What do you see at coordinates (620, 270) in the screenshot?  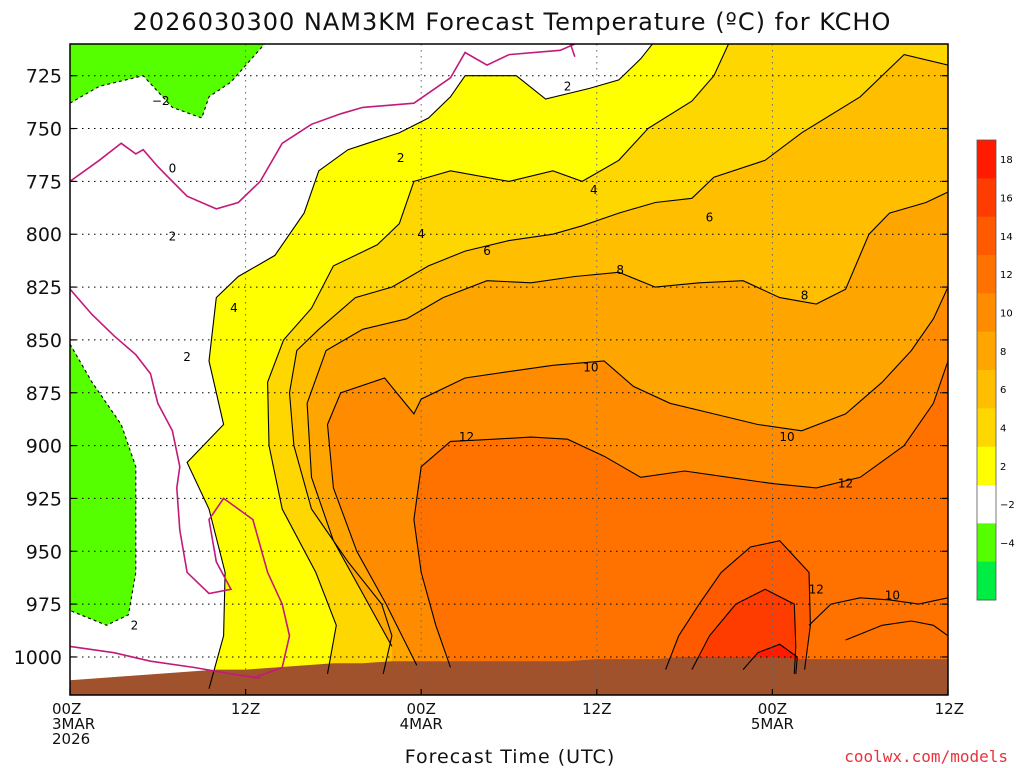 I see `contour-label-12: 8` at bounding box center [620, 270].